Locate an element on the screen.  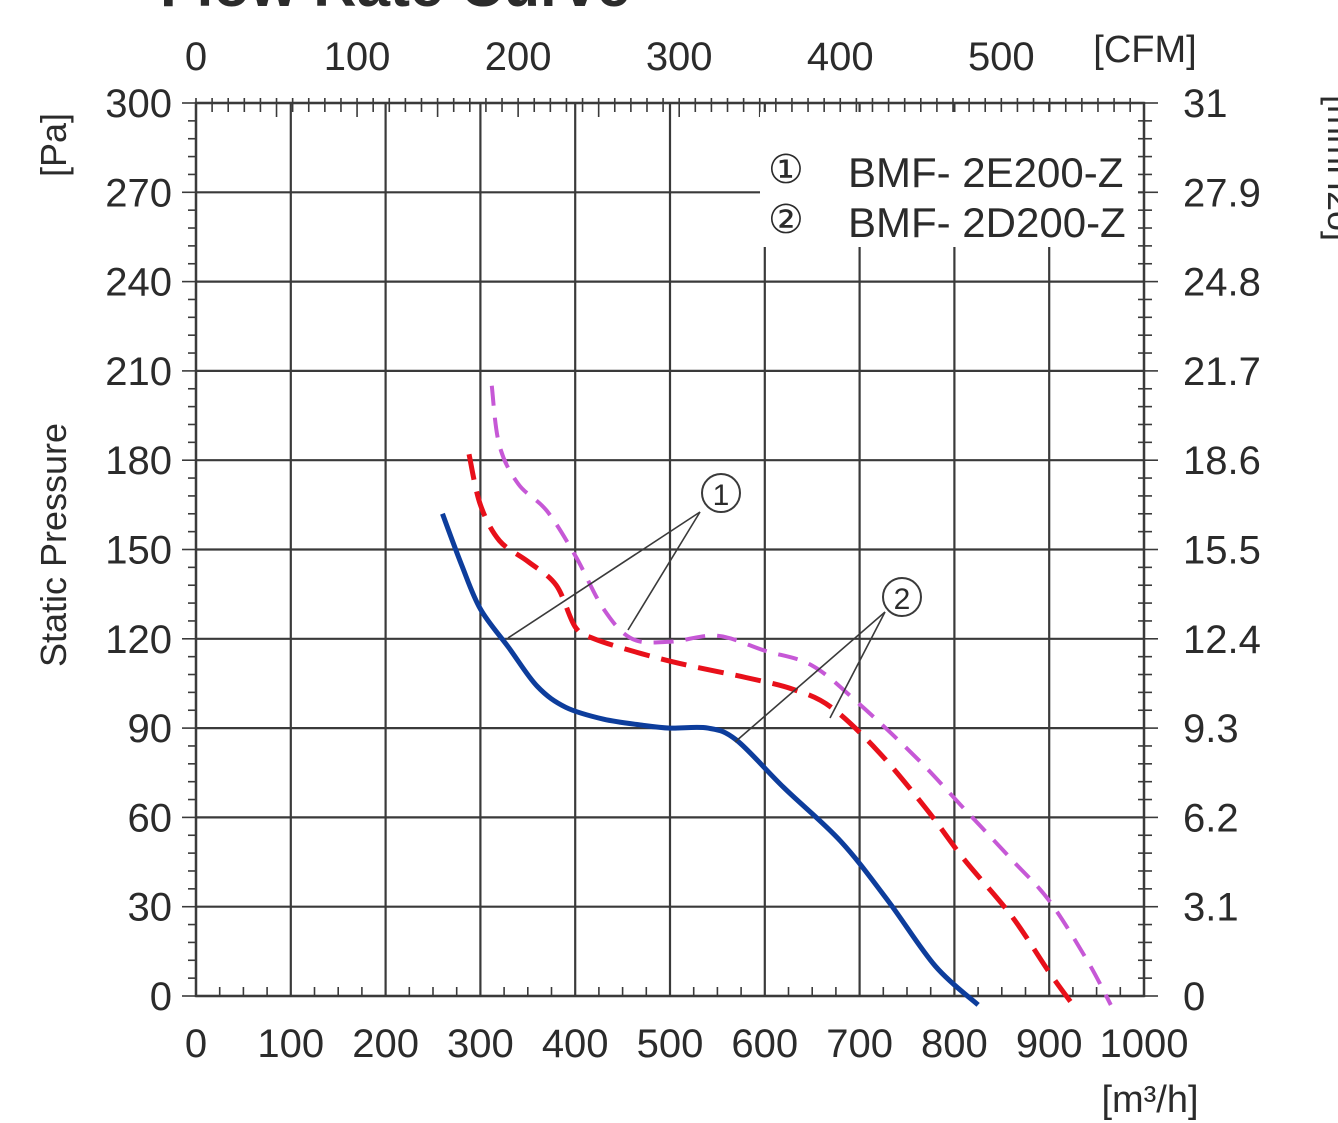
left-tick-label: 180 is located at coordinates (138, 461).